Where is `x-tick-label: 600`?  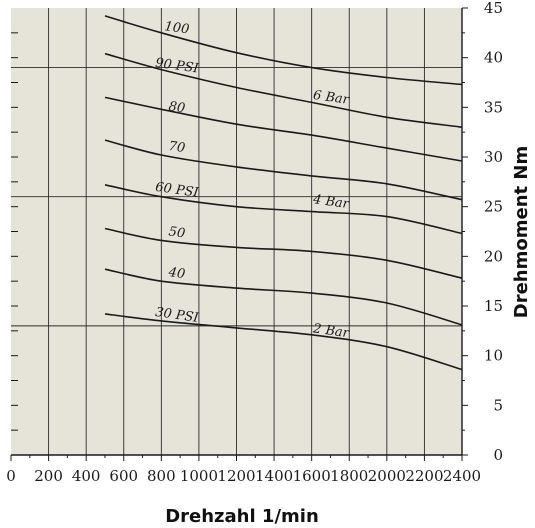
x-tick-label: 600 is located at coordinates (123, 476).